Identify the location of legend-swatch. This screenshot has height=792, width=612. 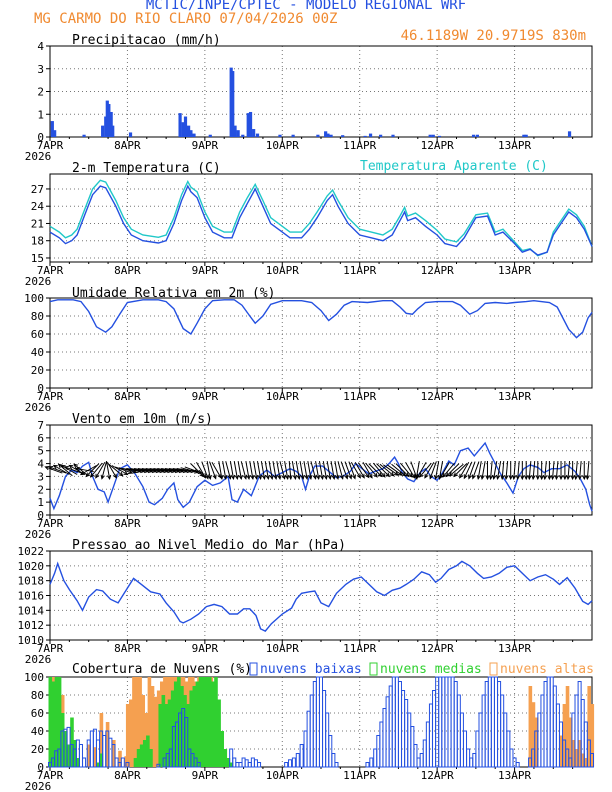
(493, 669).